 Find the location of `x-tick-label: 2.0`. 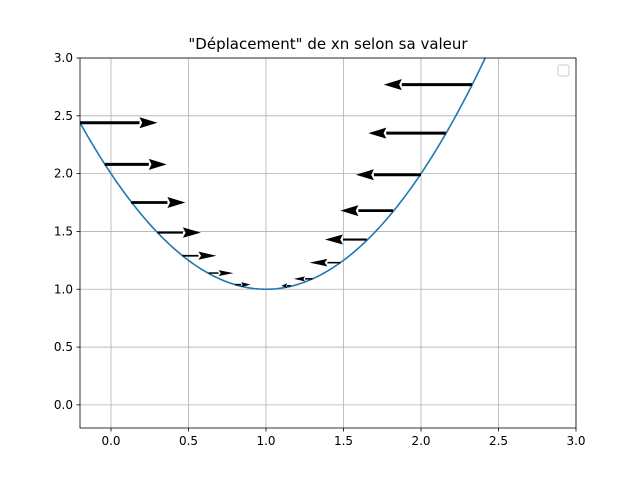

x-tick-label: 2.0 is located at coordinates (420, 441).